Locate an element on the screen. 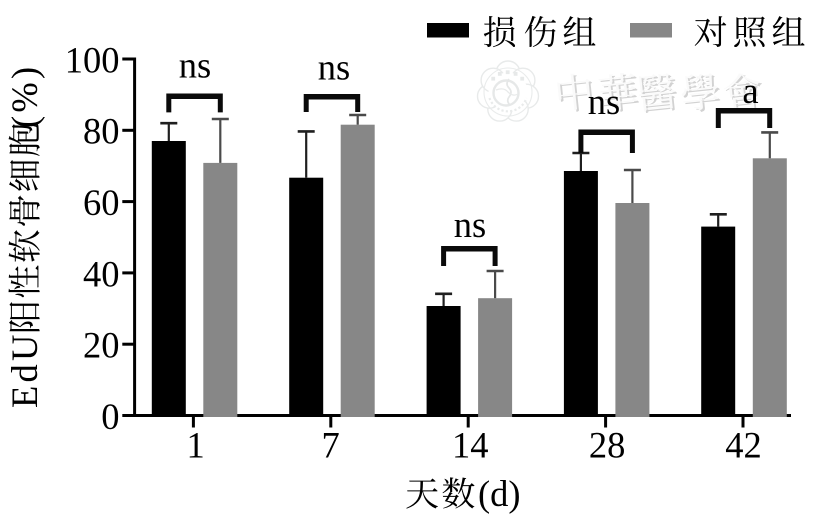 This screenshot has height=527, width=818. svg-text: 20 is located at coordinates (101, 345).